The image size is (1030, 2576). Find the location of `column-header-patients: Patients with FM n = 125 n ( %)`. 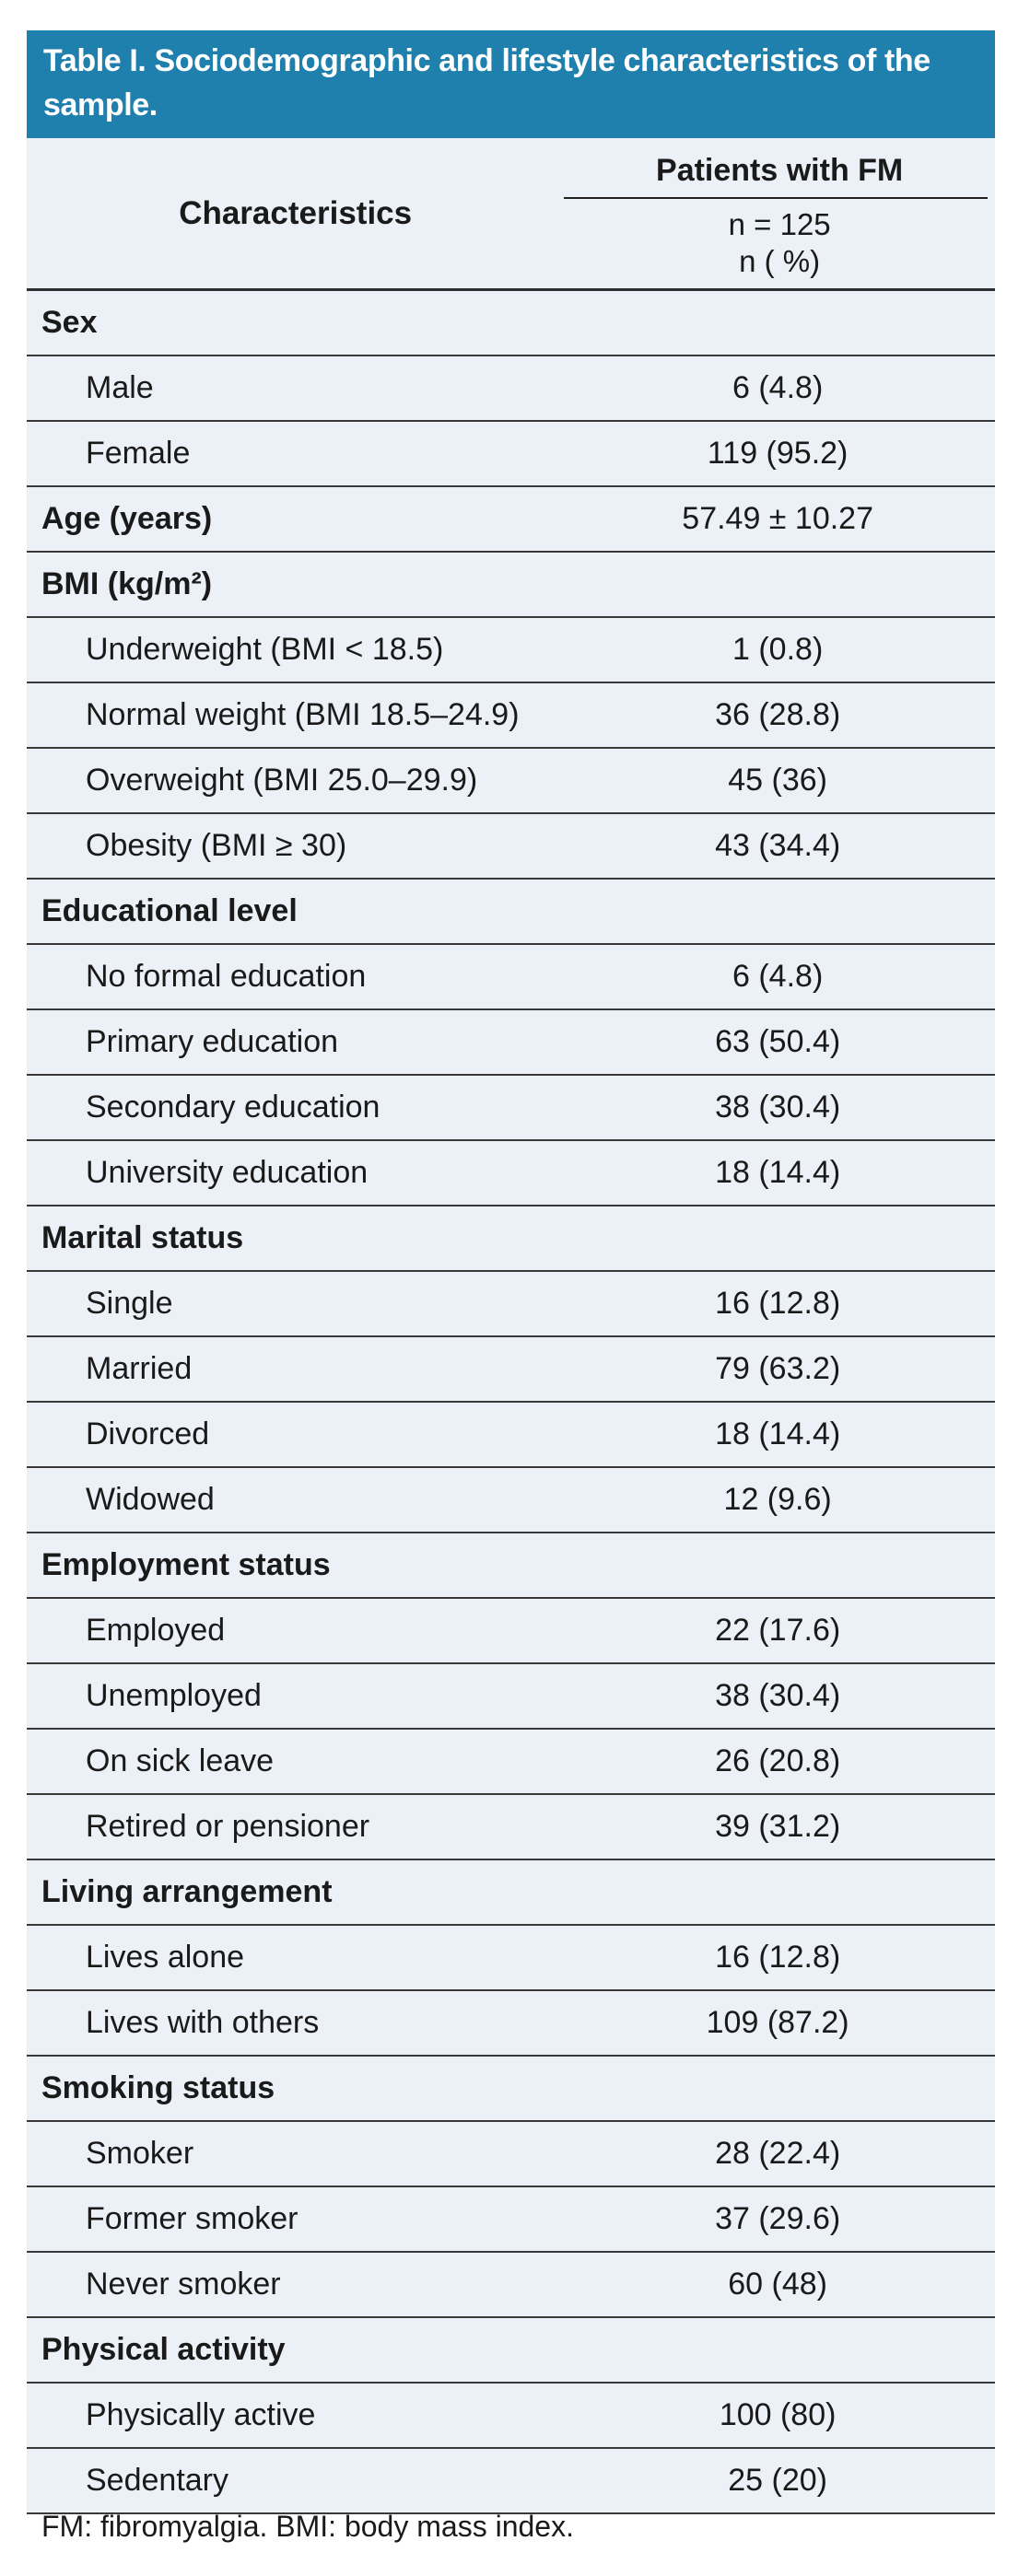

column-header-patients: Patients with FM n = 125 n ( %) is located at coordinates (780, 213).